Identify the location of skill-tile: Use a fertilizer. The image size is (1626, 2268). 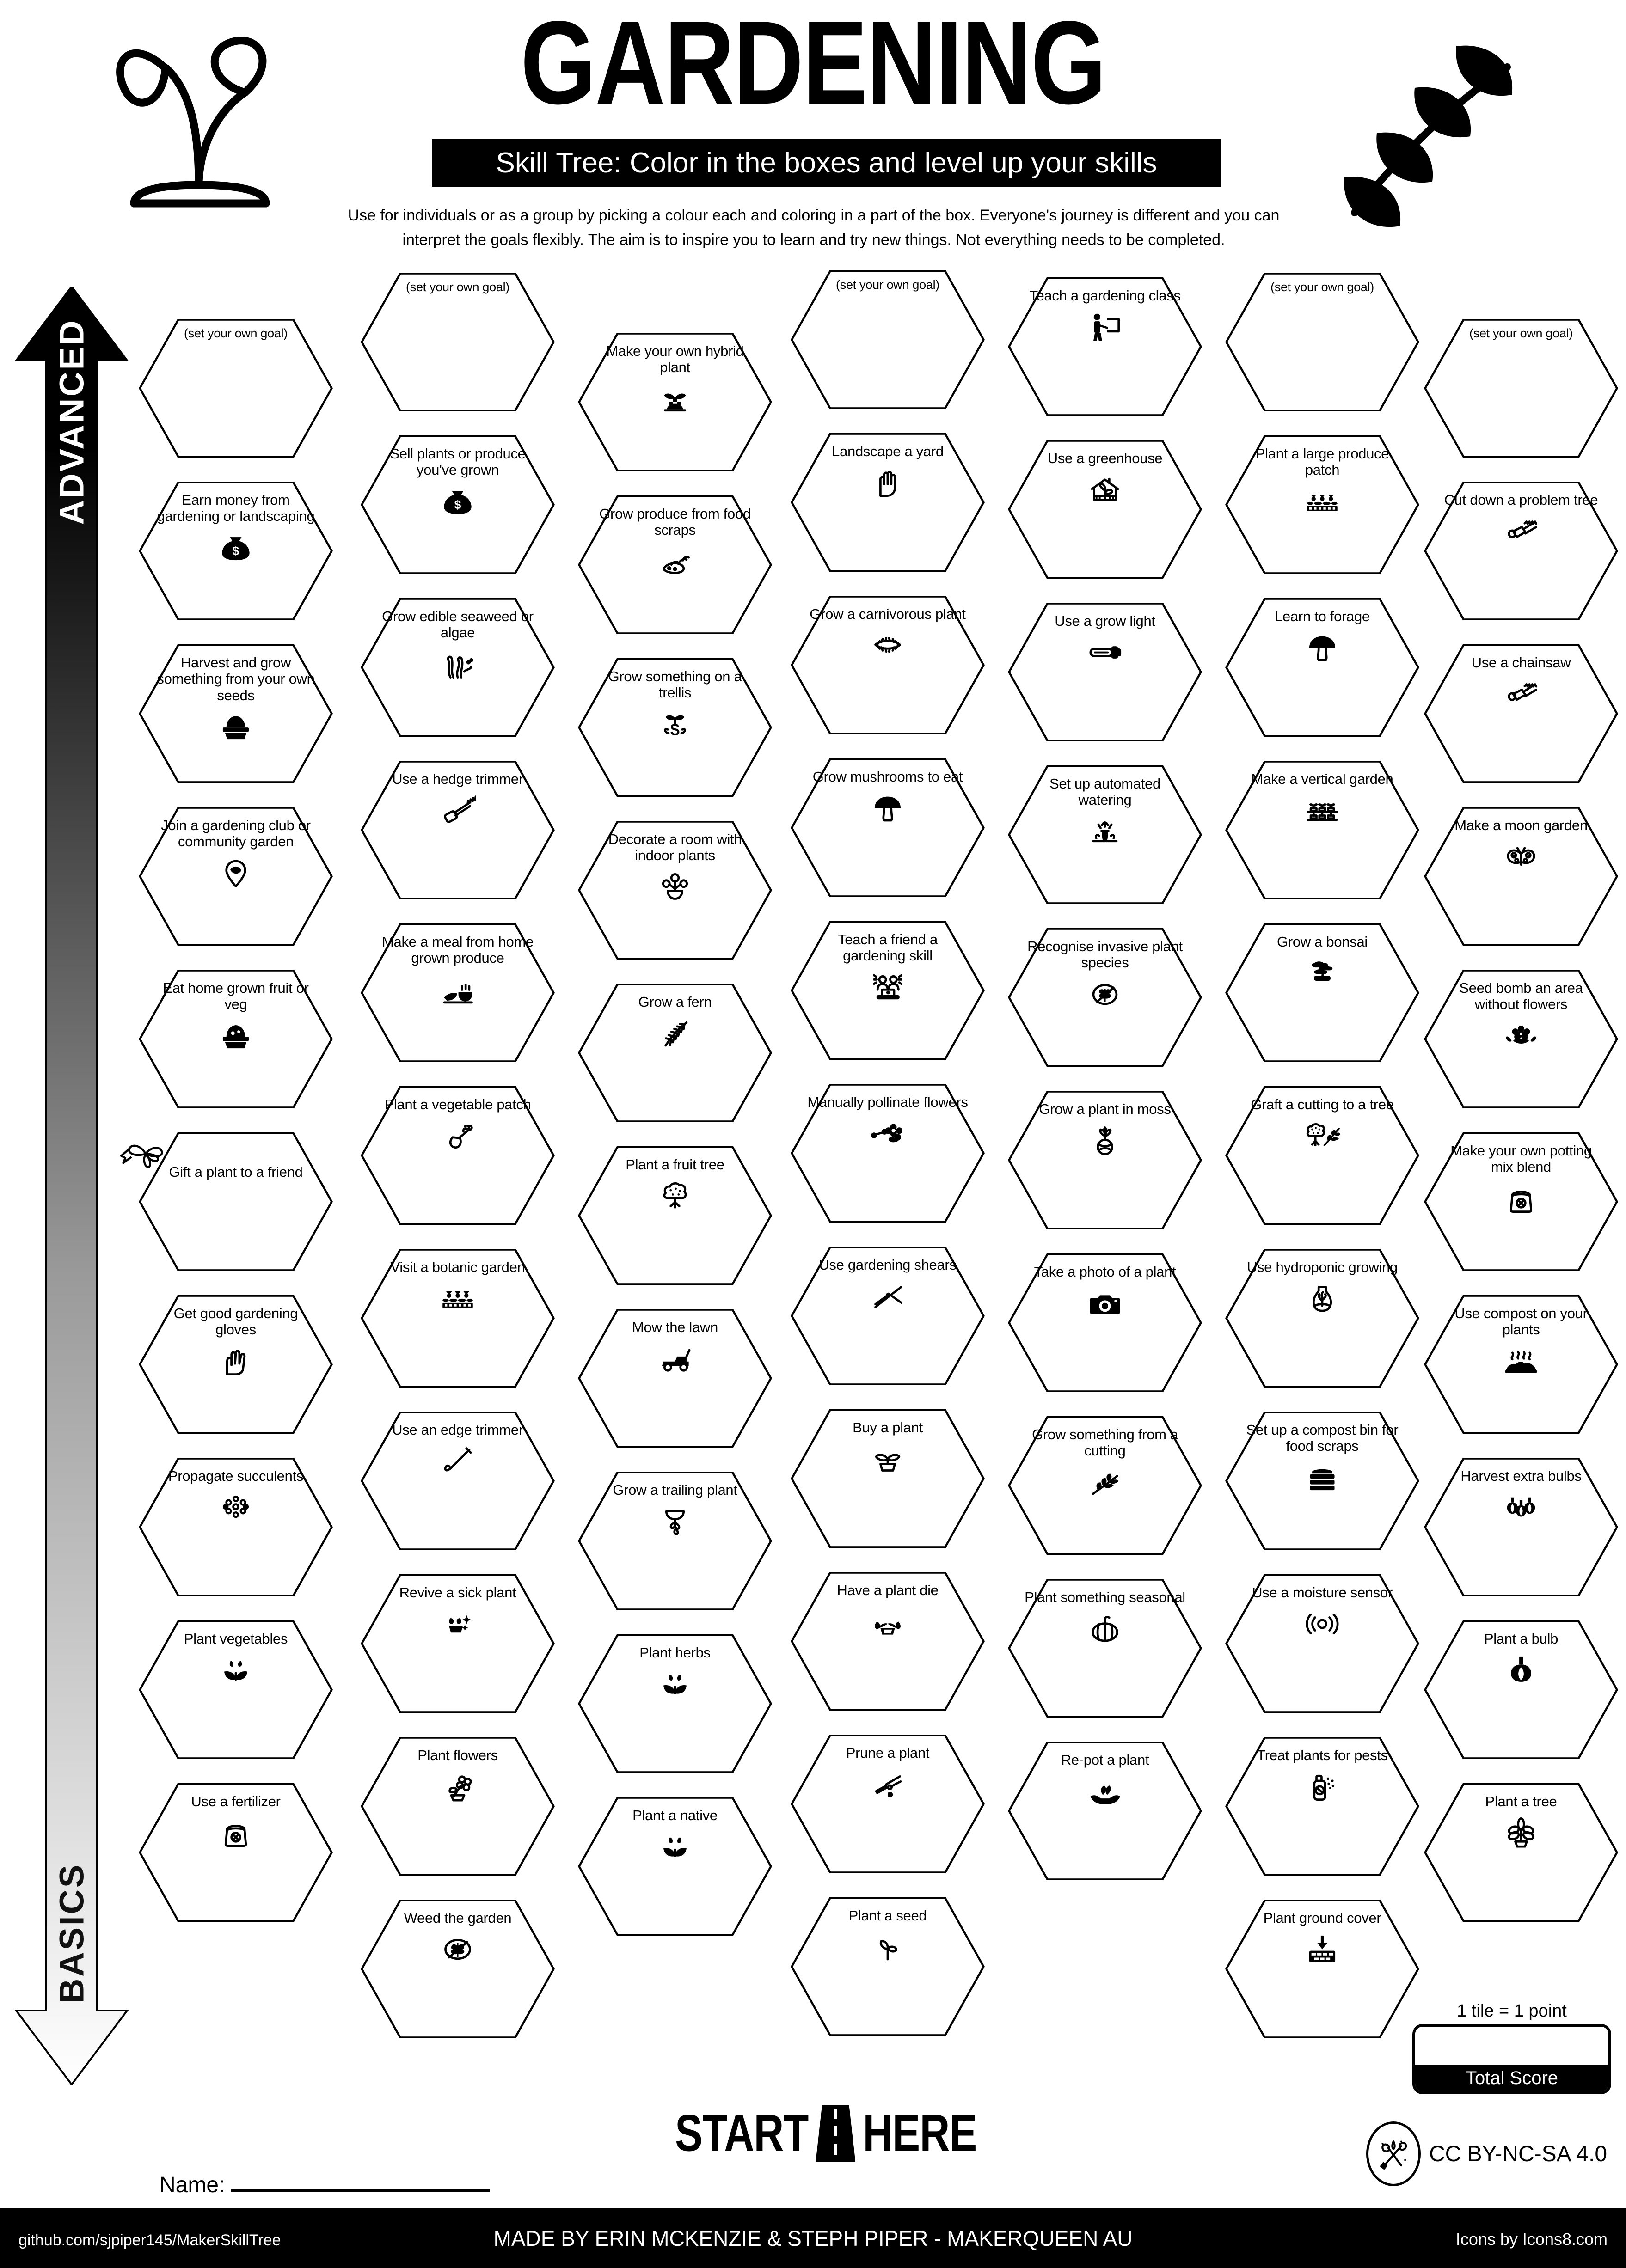
(236, 1852).